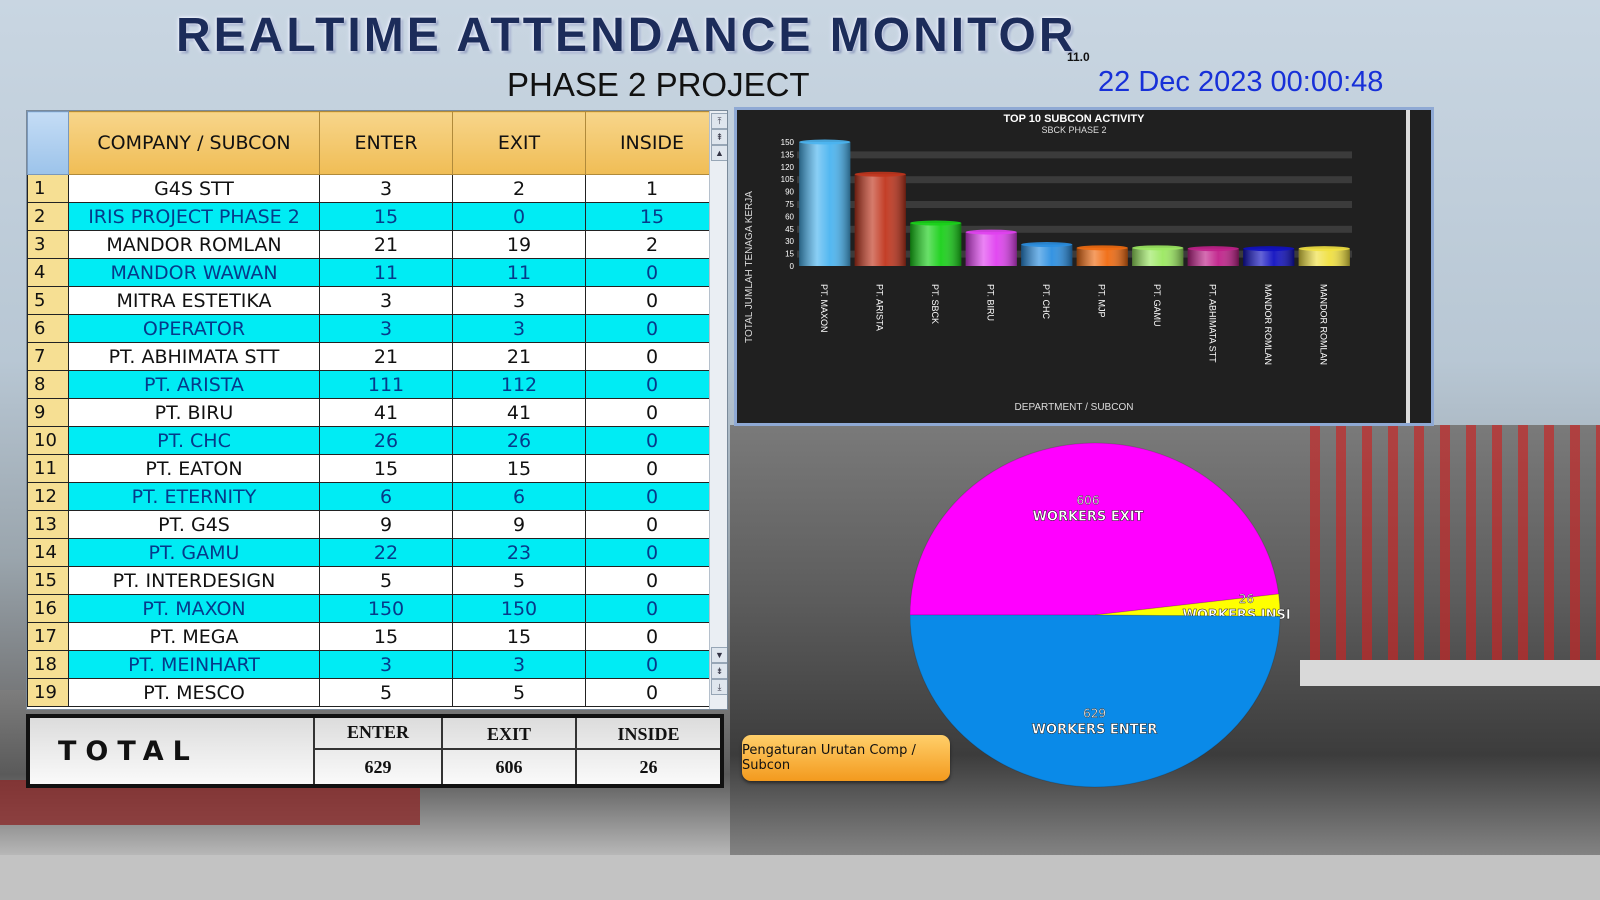 The image size is (1600, 900). I want to click on cell-inside: 2, so click(652, 244).